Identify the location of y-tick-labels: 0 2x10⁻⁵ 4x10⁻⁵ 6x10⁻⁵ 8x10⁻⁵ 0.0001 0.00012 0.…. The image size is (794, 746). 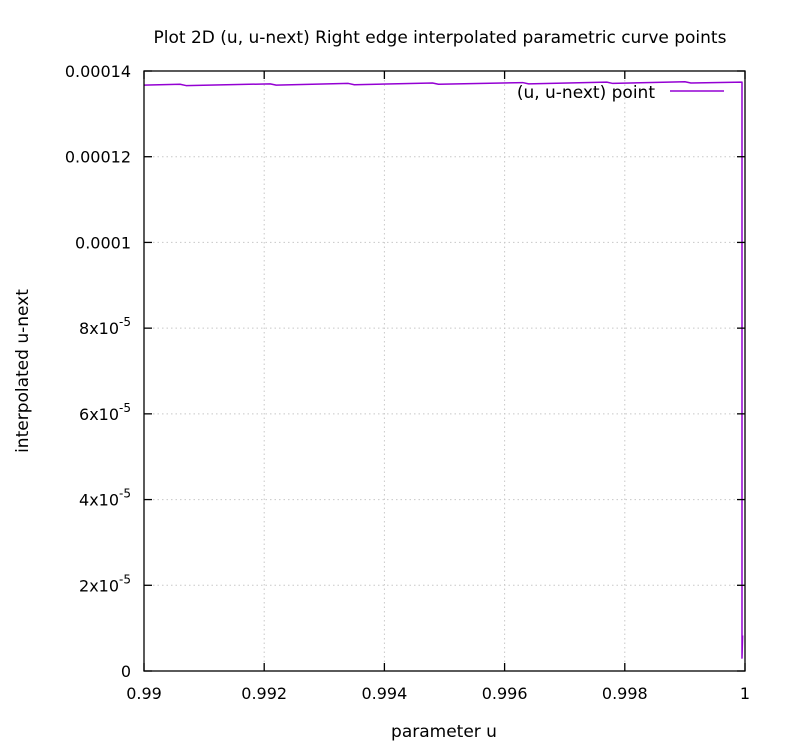
(98, 371).